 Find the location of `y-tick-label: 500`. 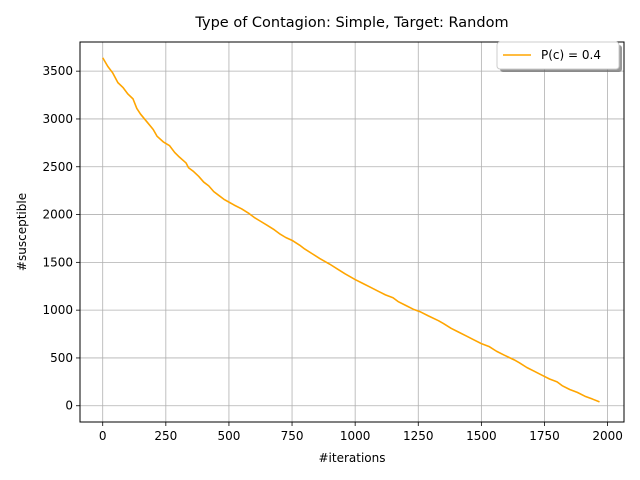

y-tick-label: 500 is located at coordinates (61, 358).